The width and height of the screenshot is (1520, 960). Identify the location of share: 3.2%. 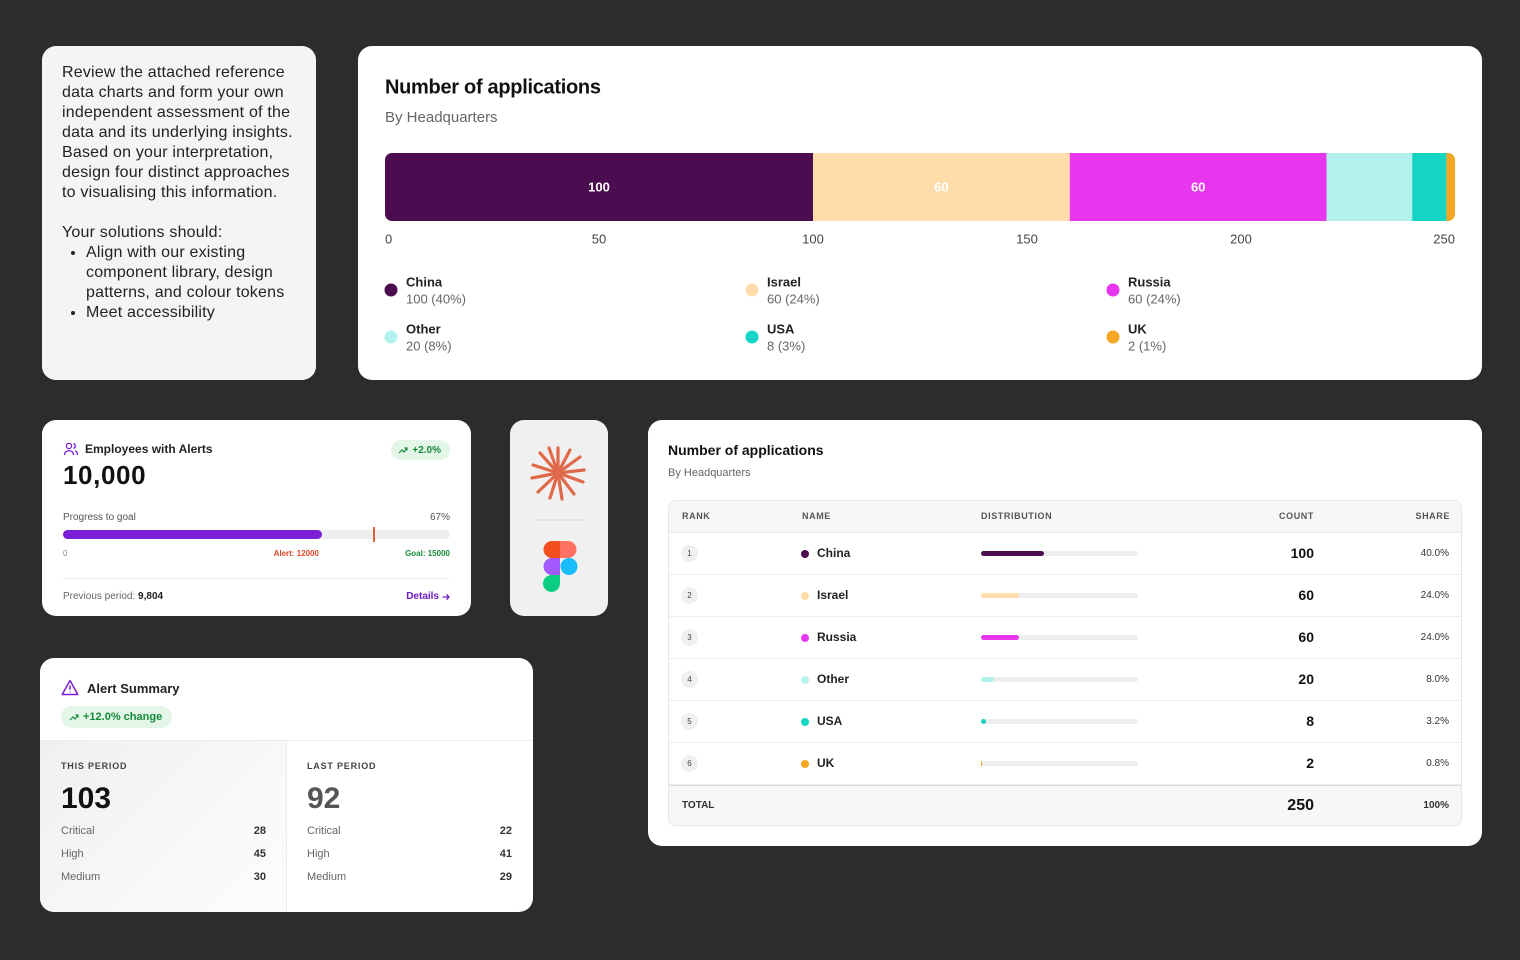
(1437, 721).